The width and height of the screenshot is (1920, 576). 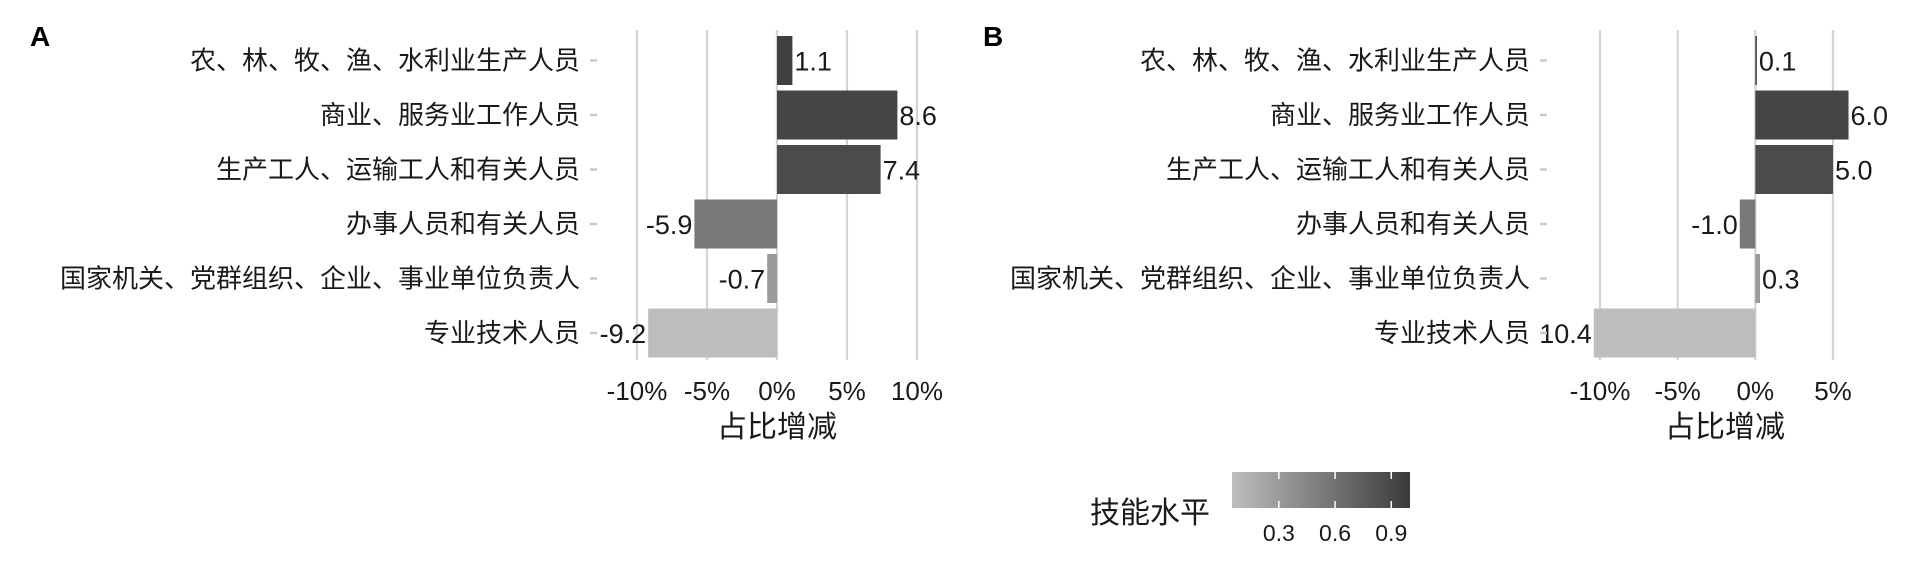 I want to click on panel-b-x-axis-title: 占比增减, so click(x=1725, y=427).